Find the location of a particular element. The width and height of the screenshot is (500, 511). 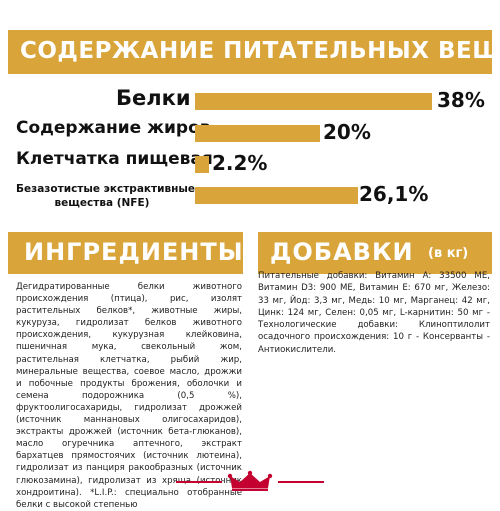

nutrient-value-nfe: 26,1% is located at coordinates (394, 194).